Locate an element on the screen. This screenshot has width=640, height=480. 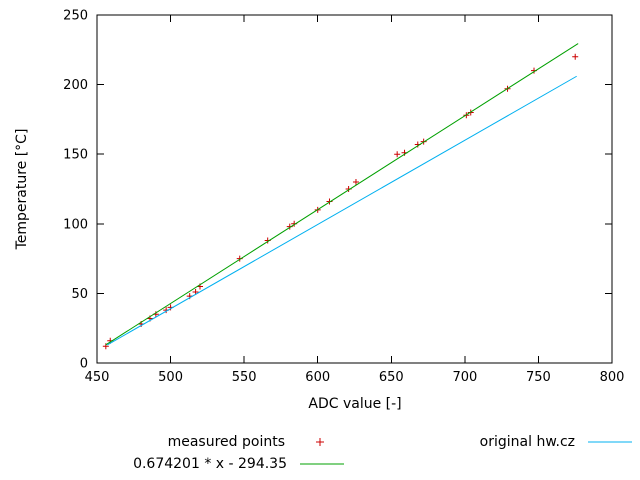
y-tick-label: 100 is located at coordinates (75, 224).